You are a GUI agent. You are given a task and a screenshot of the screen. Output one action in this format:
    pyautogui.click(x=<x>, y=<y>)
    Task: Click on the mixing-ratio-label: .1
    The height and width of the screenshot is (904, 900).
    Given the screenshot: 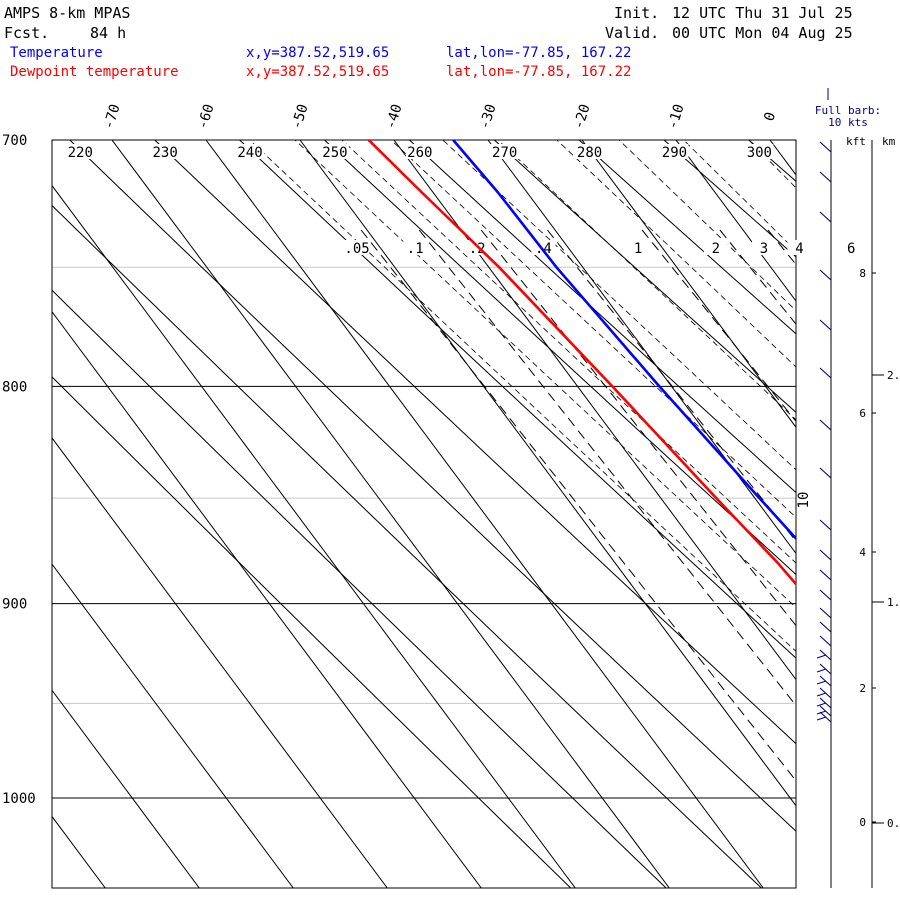 What is the action you would take?
    pyautogui.click(x=415, y=249)
    